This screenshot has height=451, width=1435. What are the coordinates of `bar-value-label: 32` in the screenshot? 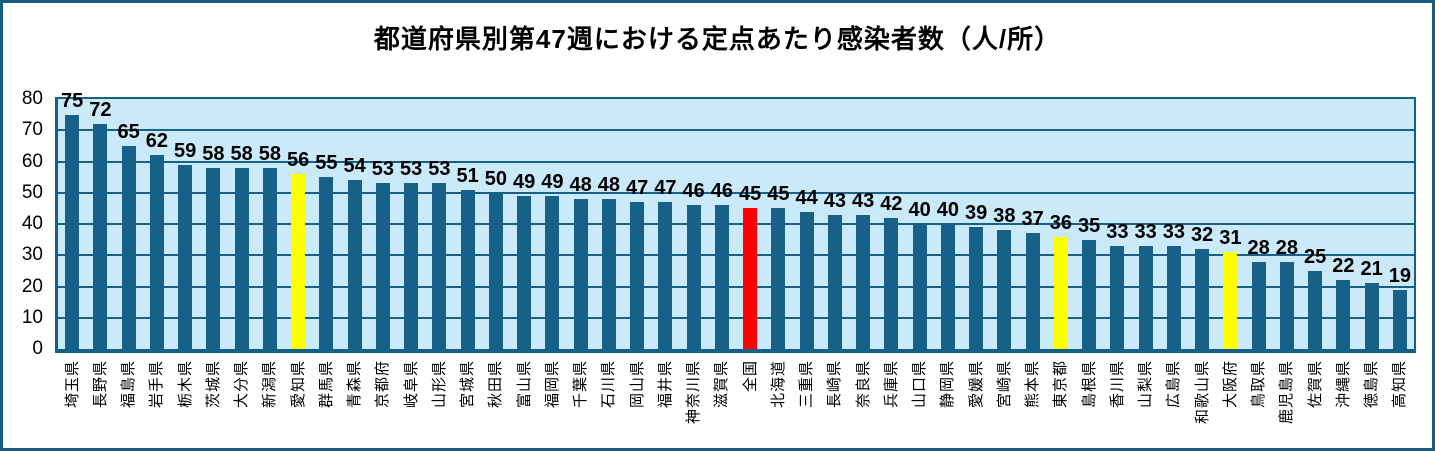 It's located at (1202, 235).